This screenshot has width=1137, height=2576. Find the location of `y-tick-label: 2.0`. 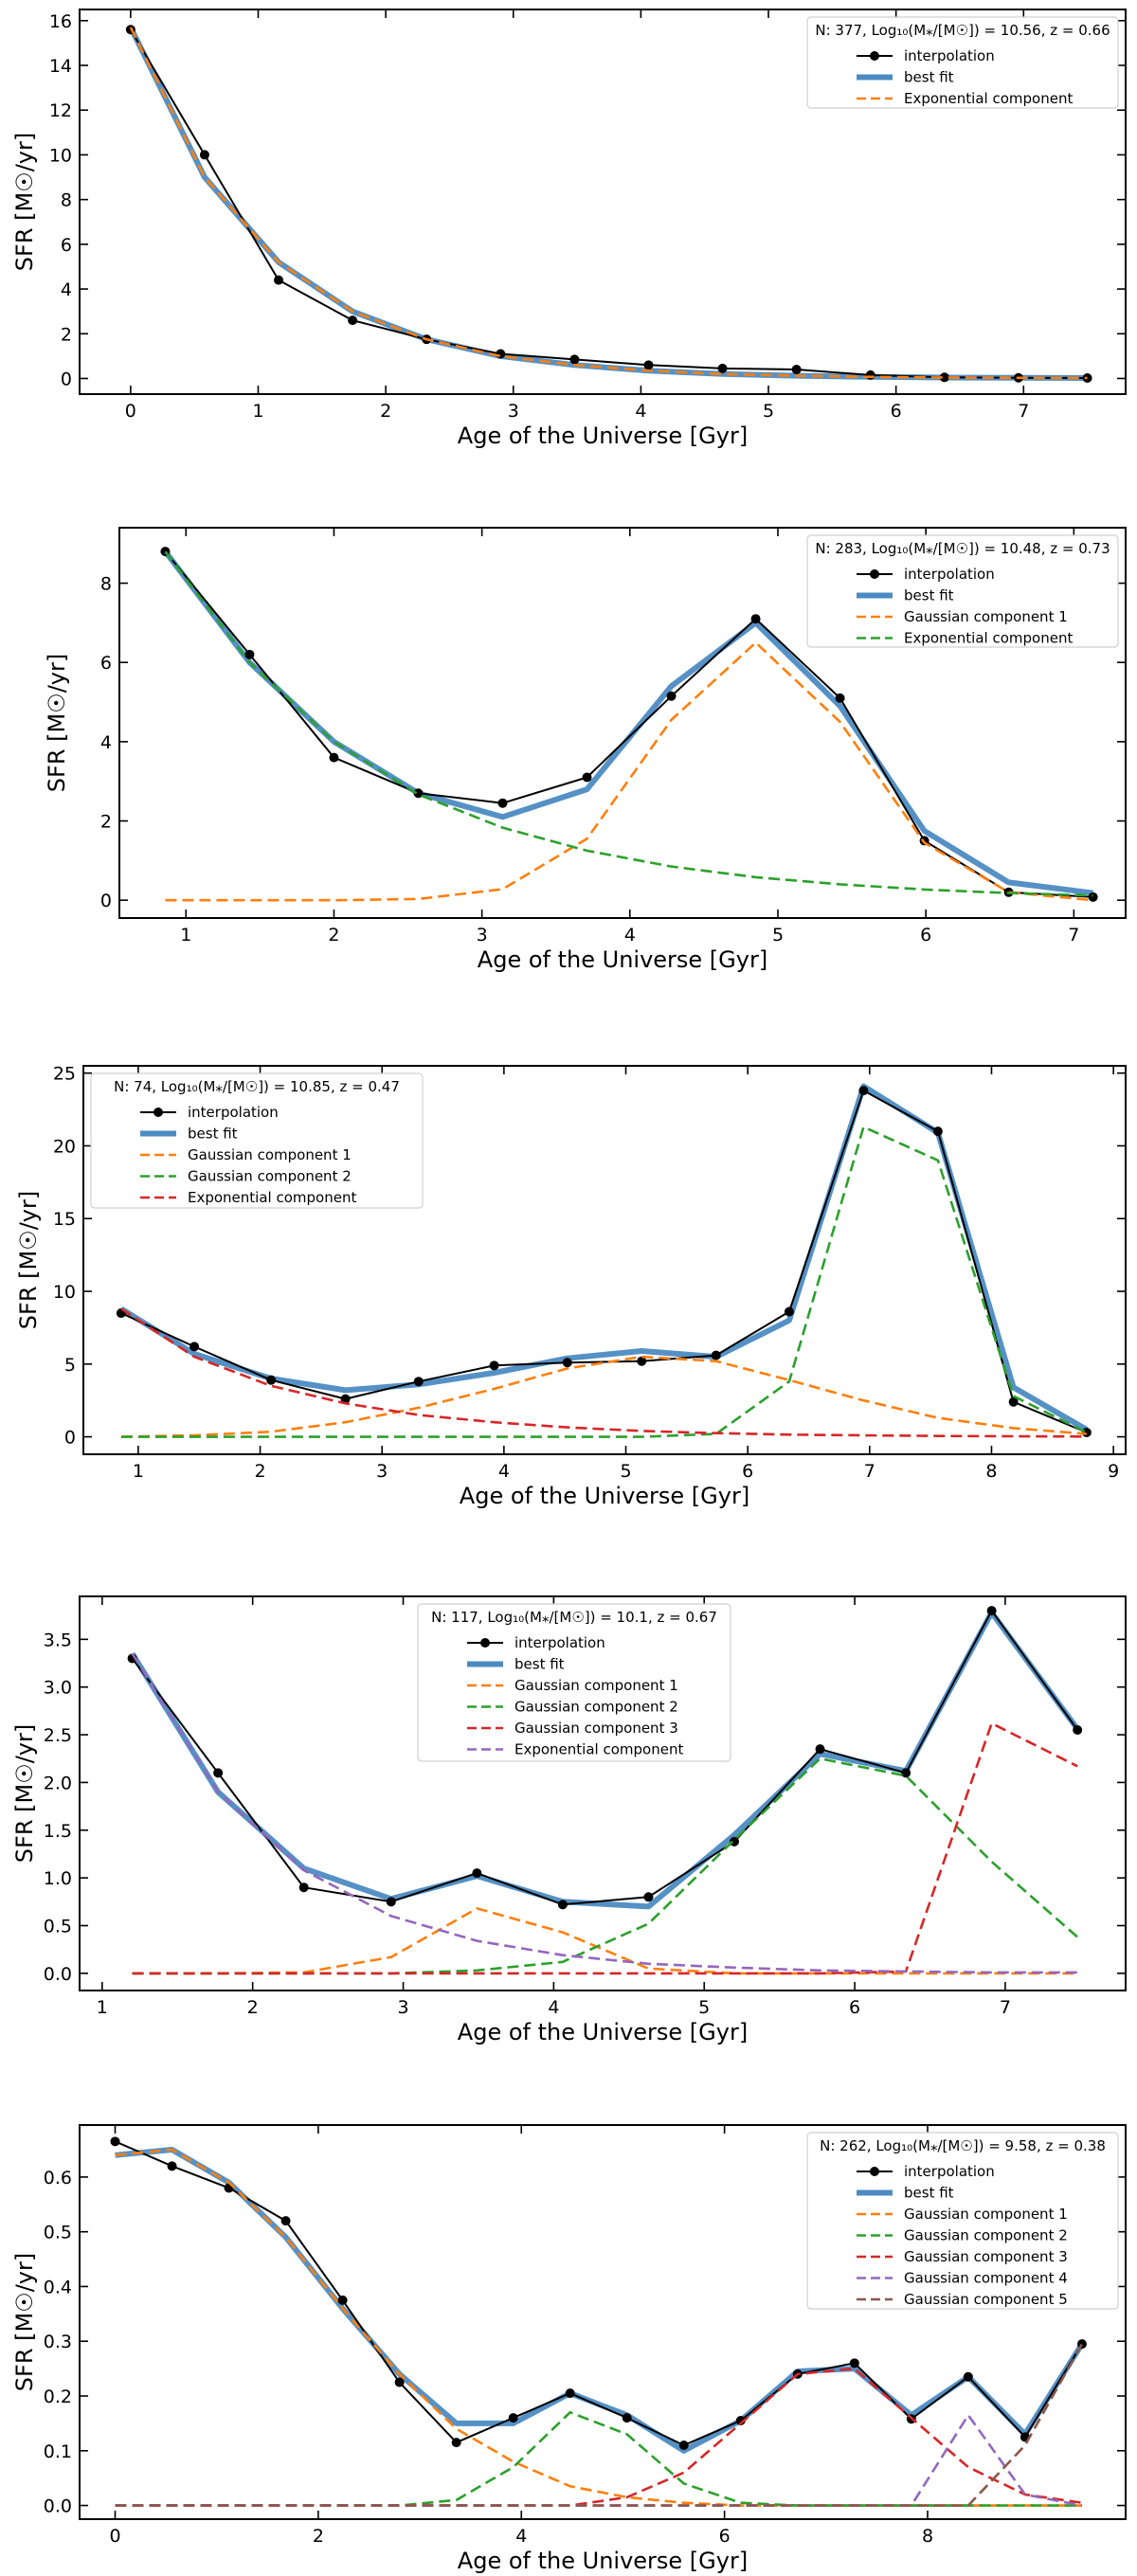

y-tick-label: 2.0 is located at coordinates (58, 1783).